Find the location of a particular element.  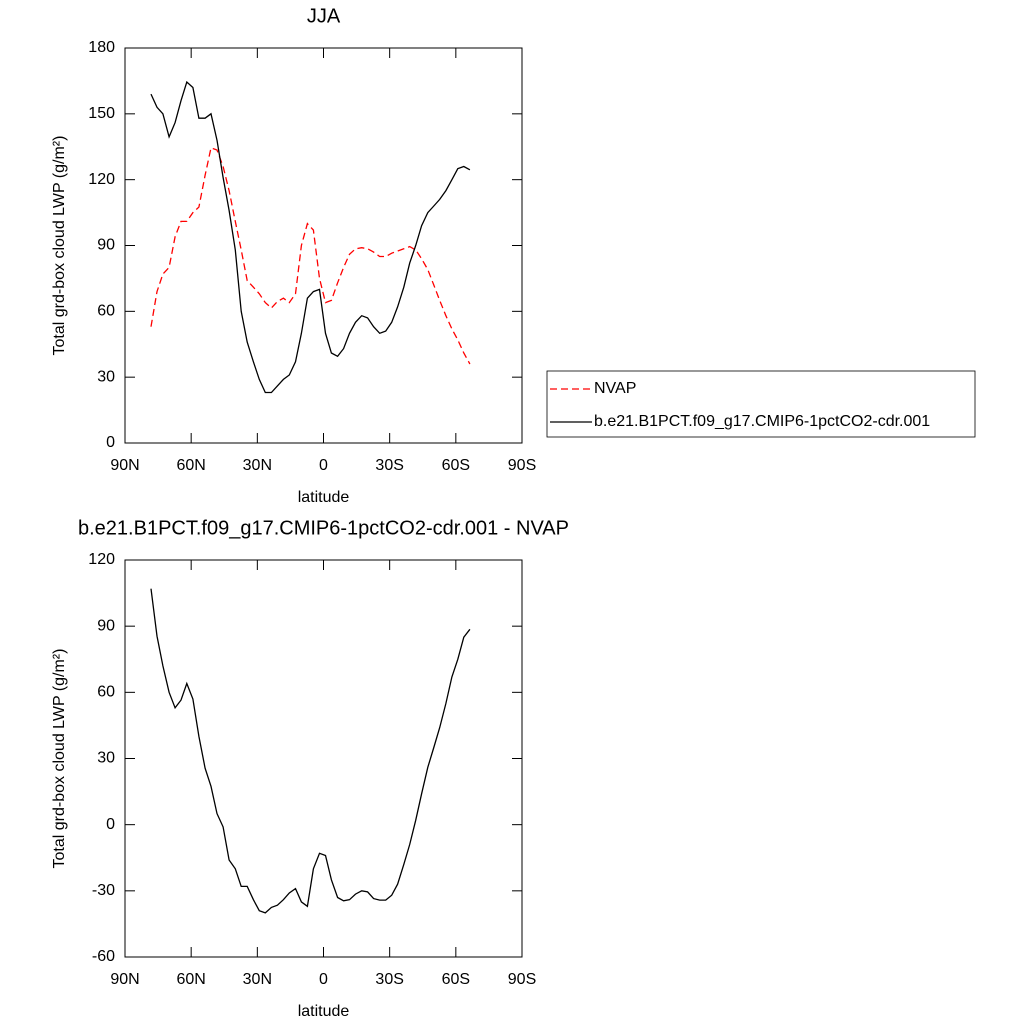

y-tick-label: -30 is located at coordinates (103, 890).